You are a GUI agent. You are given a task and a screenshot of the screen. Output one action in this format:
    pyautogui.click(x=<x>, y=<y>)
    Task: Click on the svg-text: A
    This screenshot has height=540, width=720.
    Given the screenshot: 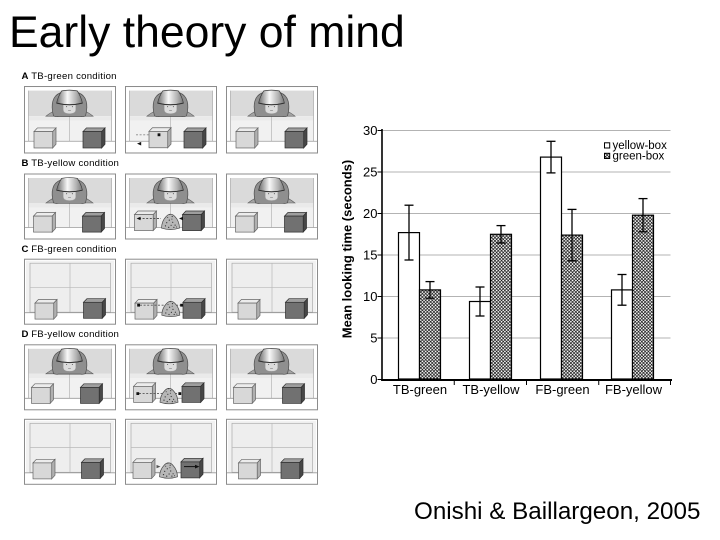 What is the action you would take?
    pyautogui.click(x=25, y=76)
    